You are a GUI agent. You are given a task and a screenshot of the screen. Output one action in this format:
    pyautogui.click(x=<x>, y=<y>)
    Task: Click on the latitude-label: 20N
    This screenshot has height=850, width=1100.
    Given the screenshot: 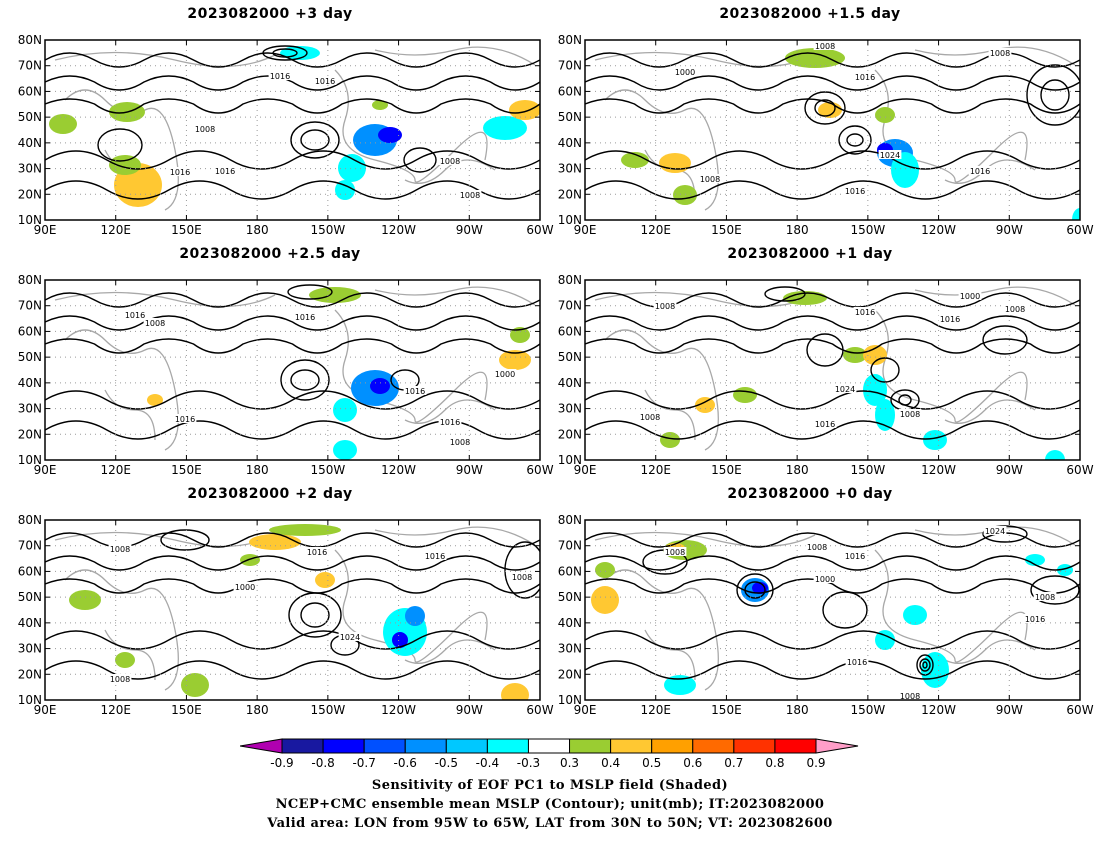 What is the action you would take?
    pyautogui.click(x=30, y=434)
    